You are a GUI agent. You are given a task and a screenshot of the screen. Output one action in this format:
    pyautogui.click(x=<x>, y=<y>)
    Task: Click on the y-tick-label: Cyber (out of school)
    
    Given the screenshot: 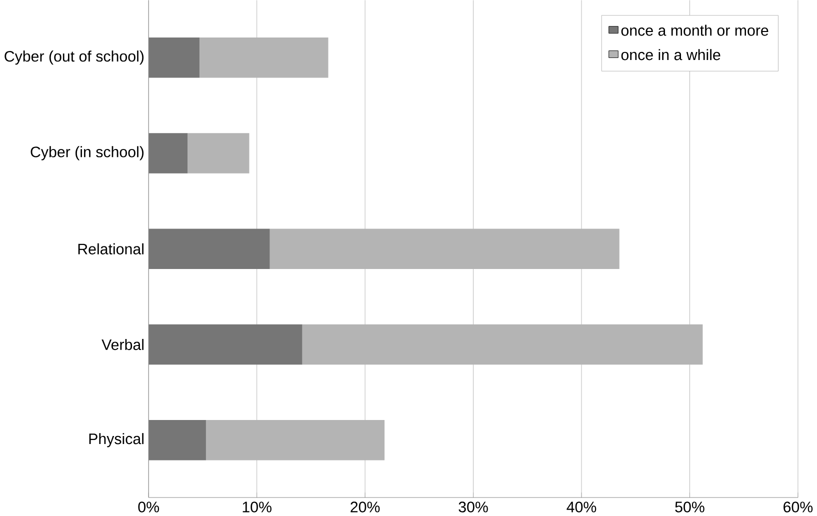 What is the action you would take?
    pyautogui.click(x=74, y=57)
    